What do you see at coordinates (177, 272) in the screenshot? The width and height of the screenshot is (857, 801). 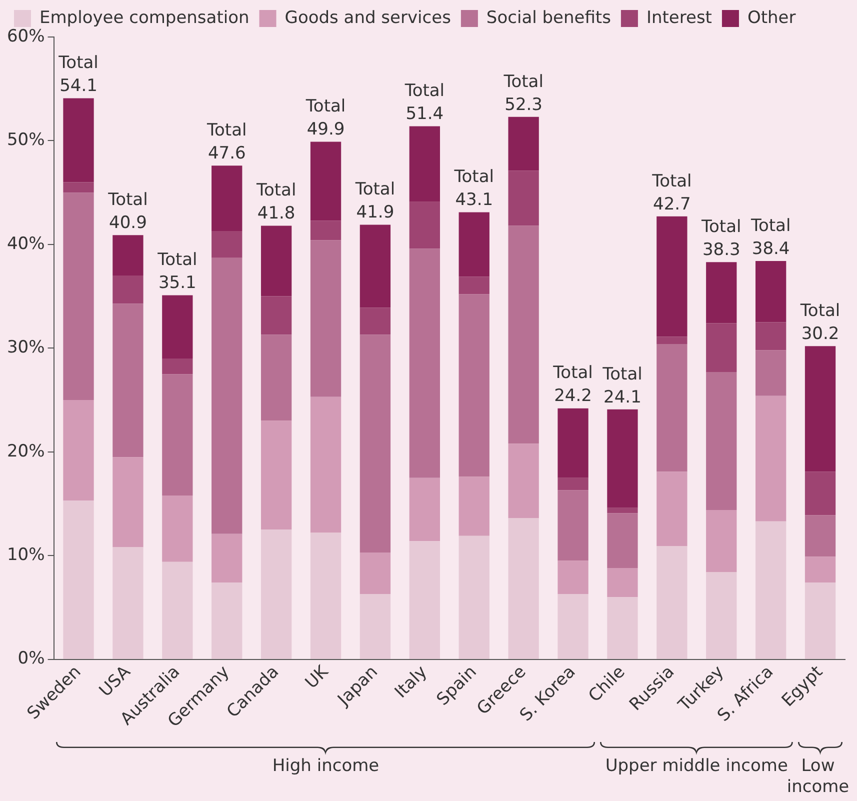 I see `total-label: Total 35.1` at bounding box center [177, 272].